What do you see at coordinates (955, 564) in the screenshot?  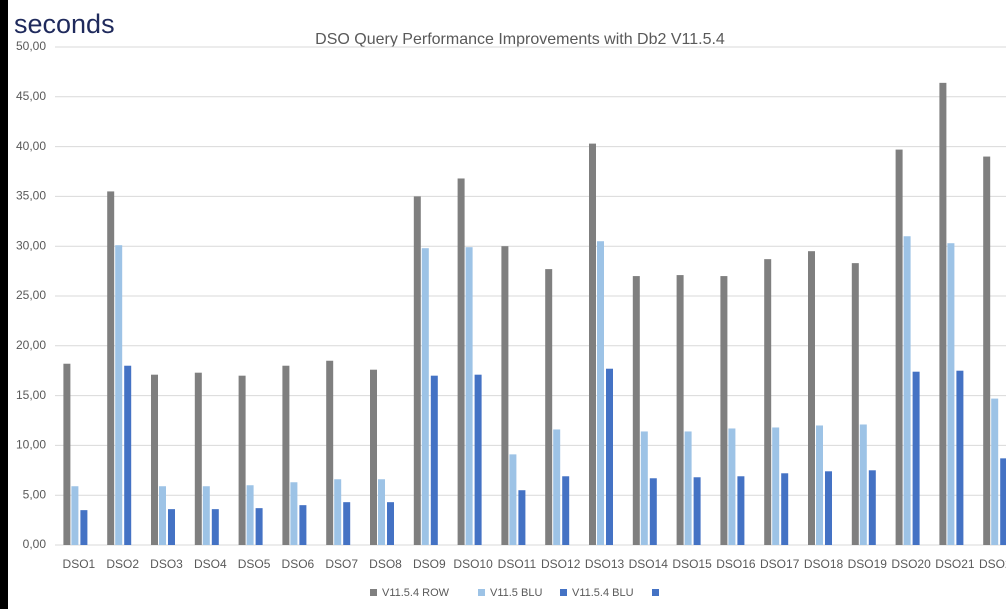 I see `x-tick-label: DSO21` at bounding box center [955, 564].